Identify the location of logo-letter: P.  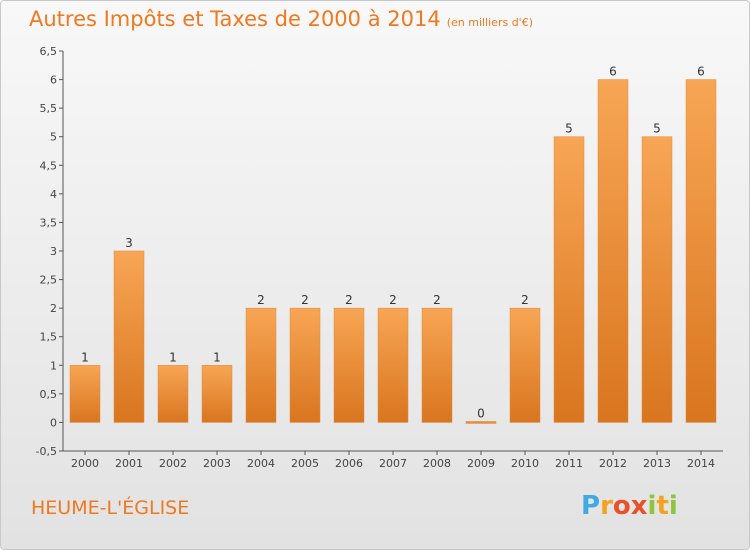
(591, 506).